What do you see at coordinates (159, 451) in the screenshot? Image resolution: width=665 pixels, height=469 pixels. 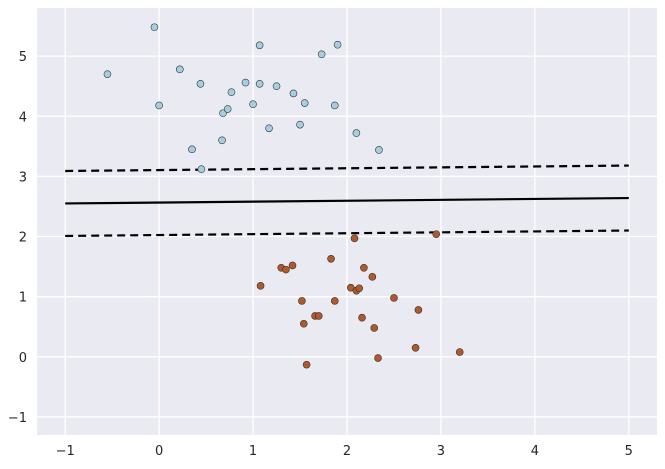 I see `x-tick-label: 0` at bounding box center [159, 451].